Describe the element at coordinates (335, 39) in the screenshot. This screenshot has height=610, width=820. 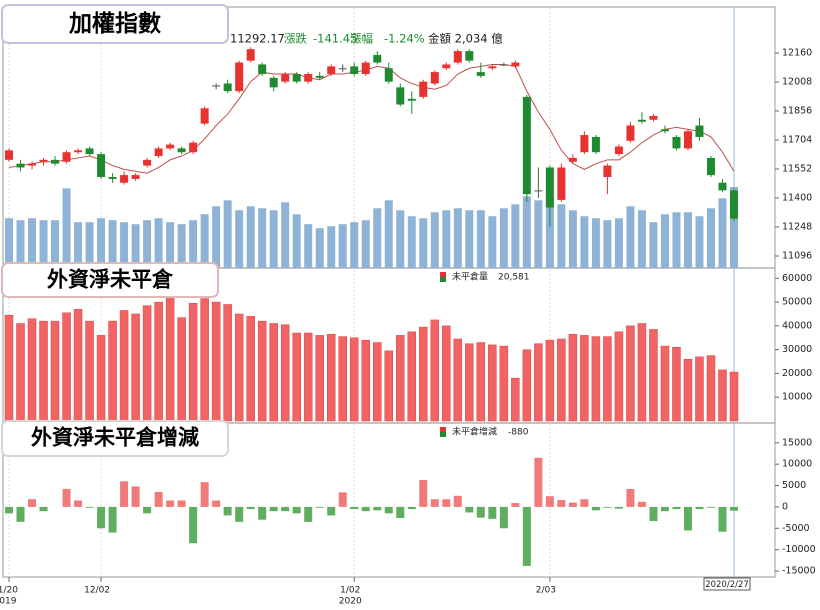
I see `change: -141.45` at that location.